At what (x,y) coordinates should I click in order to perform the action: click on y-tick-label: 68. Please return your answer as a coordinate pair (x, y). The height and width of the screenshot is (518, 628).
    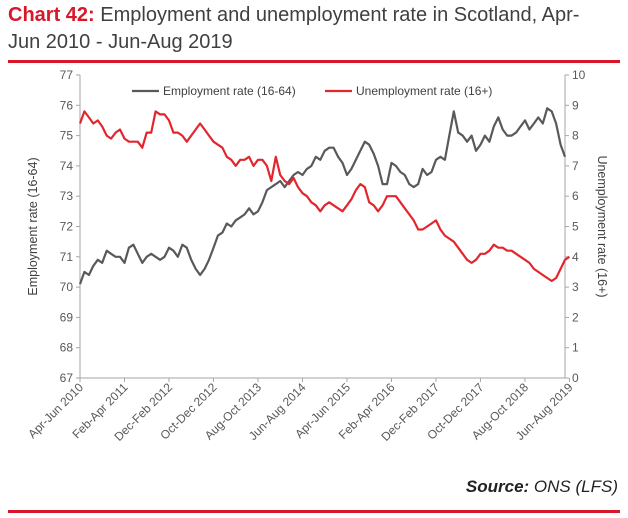
    Looking at the image, I should click on (67, 348).